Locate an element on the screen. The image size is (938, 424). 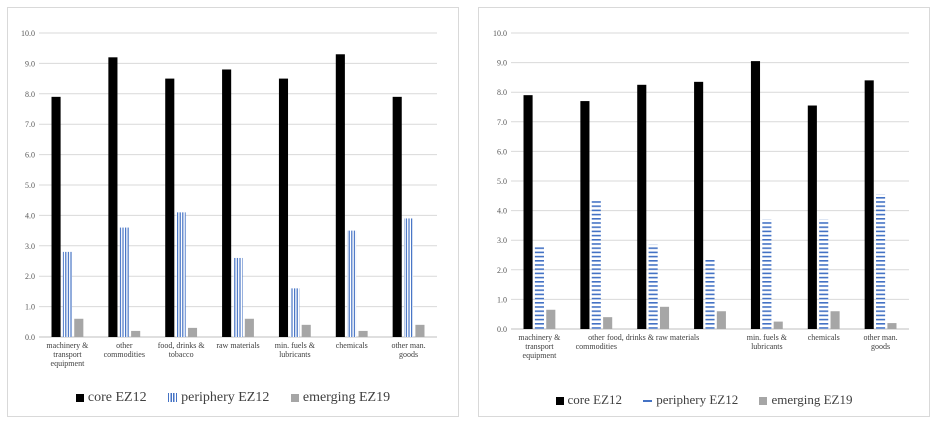
x-category-label: food, drinks & is located at coordinates (182, 345).